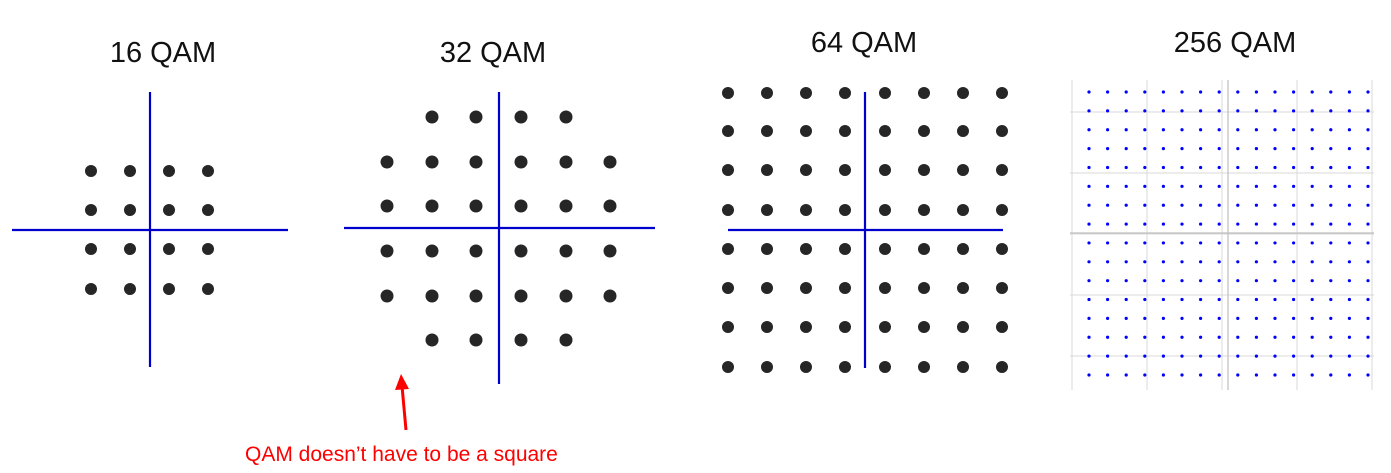 The image size is (1391, 473). What do you see at coordinates (865, 230) in the screenshot?
I see `constellation-64qam` at bounding box center [865, 230].